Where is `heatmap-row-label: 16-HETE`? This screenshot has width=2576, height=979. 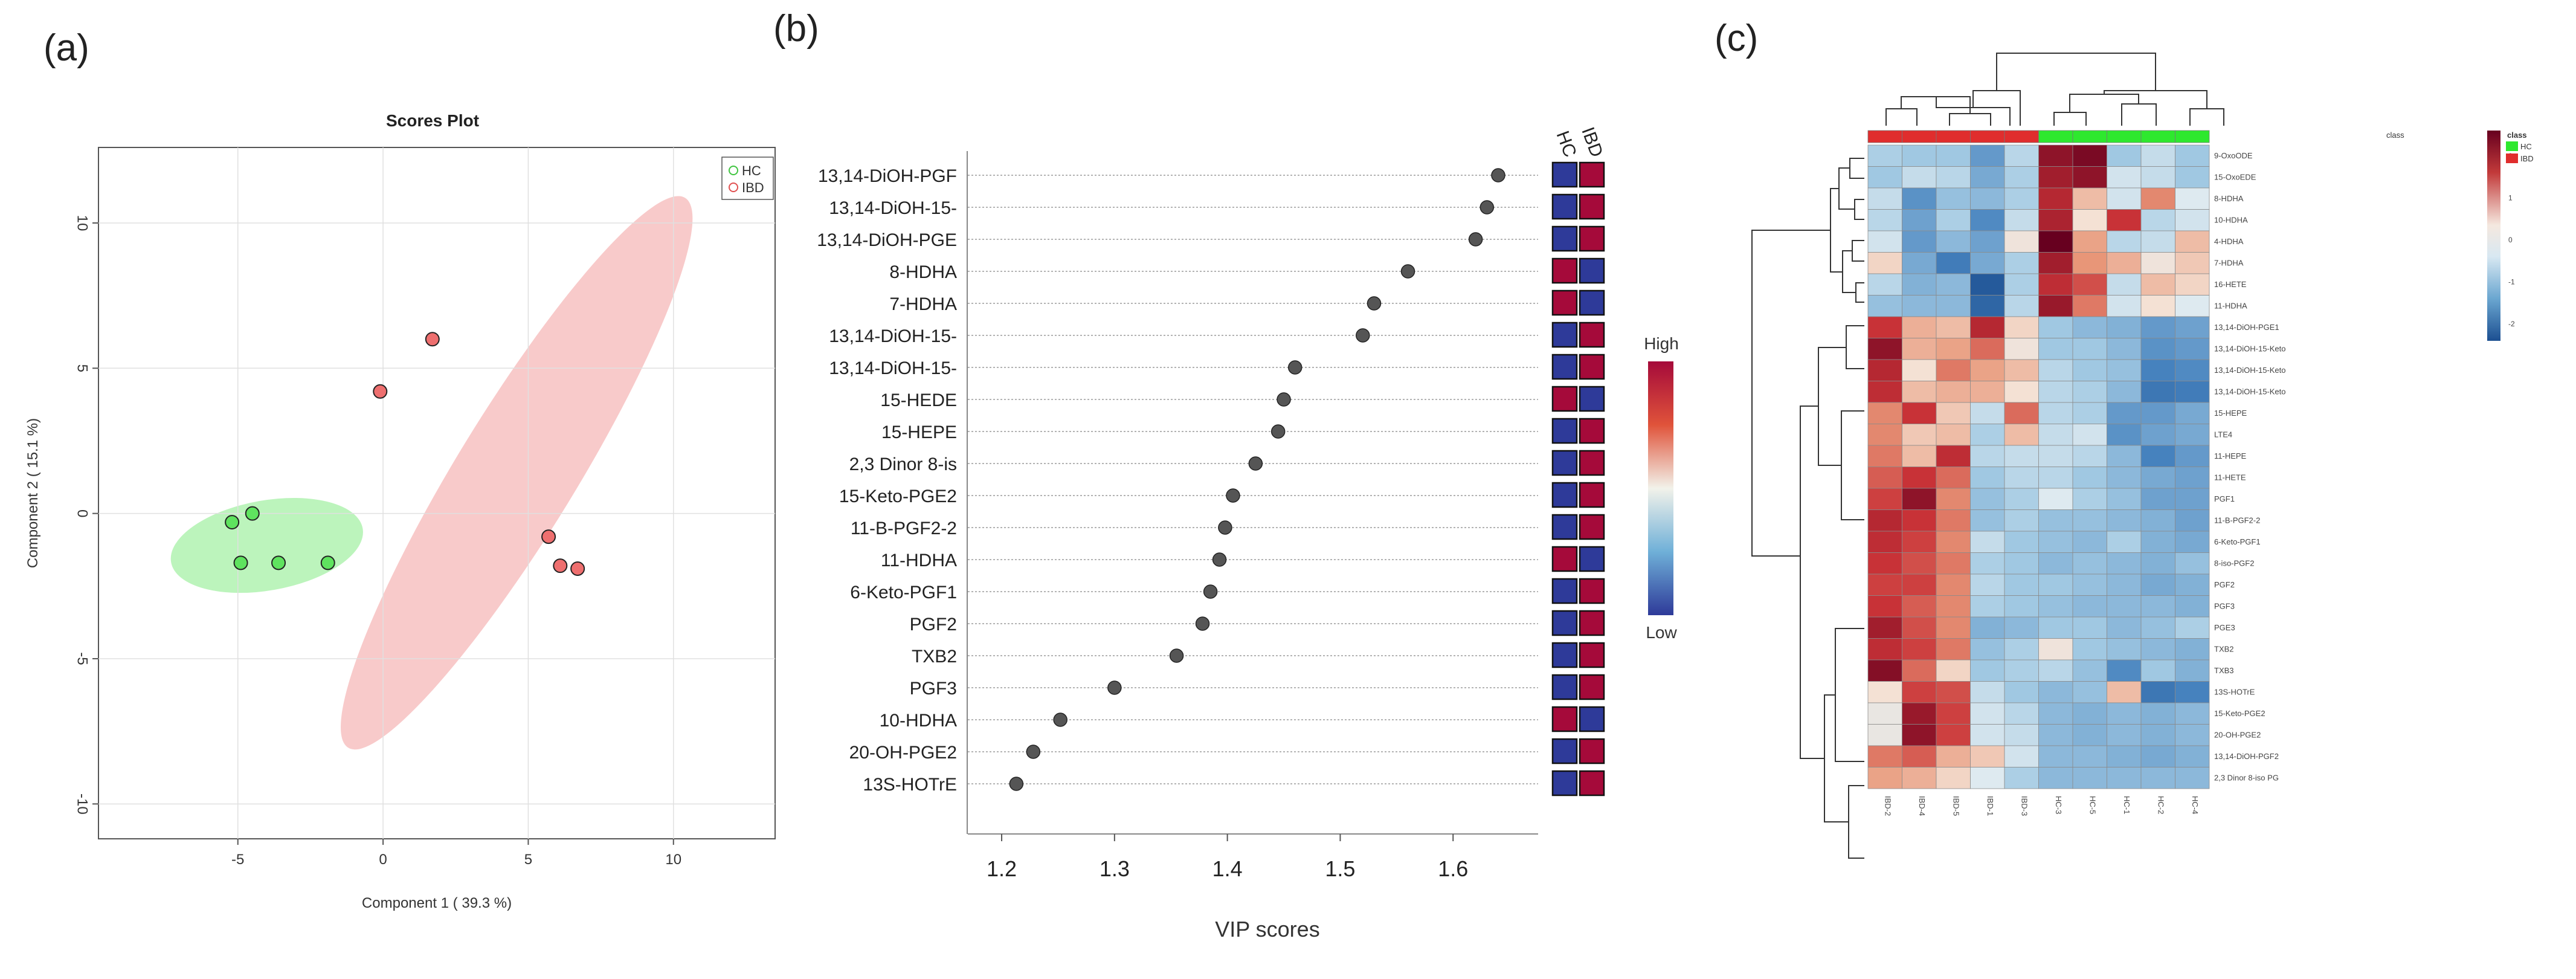 heatmap-row-label: 16-HETE is located at coordinates (2231, 284).